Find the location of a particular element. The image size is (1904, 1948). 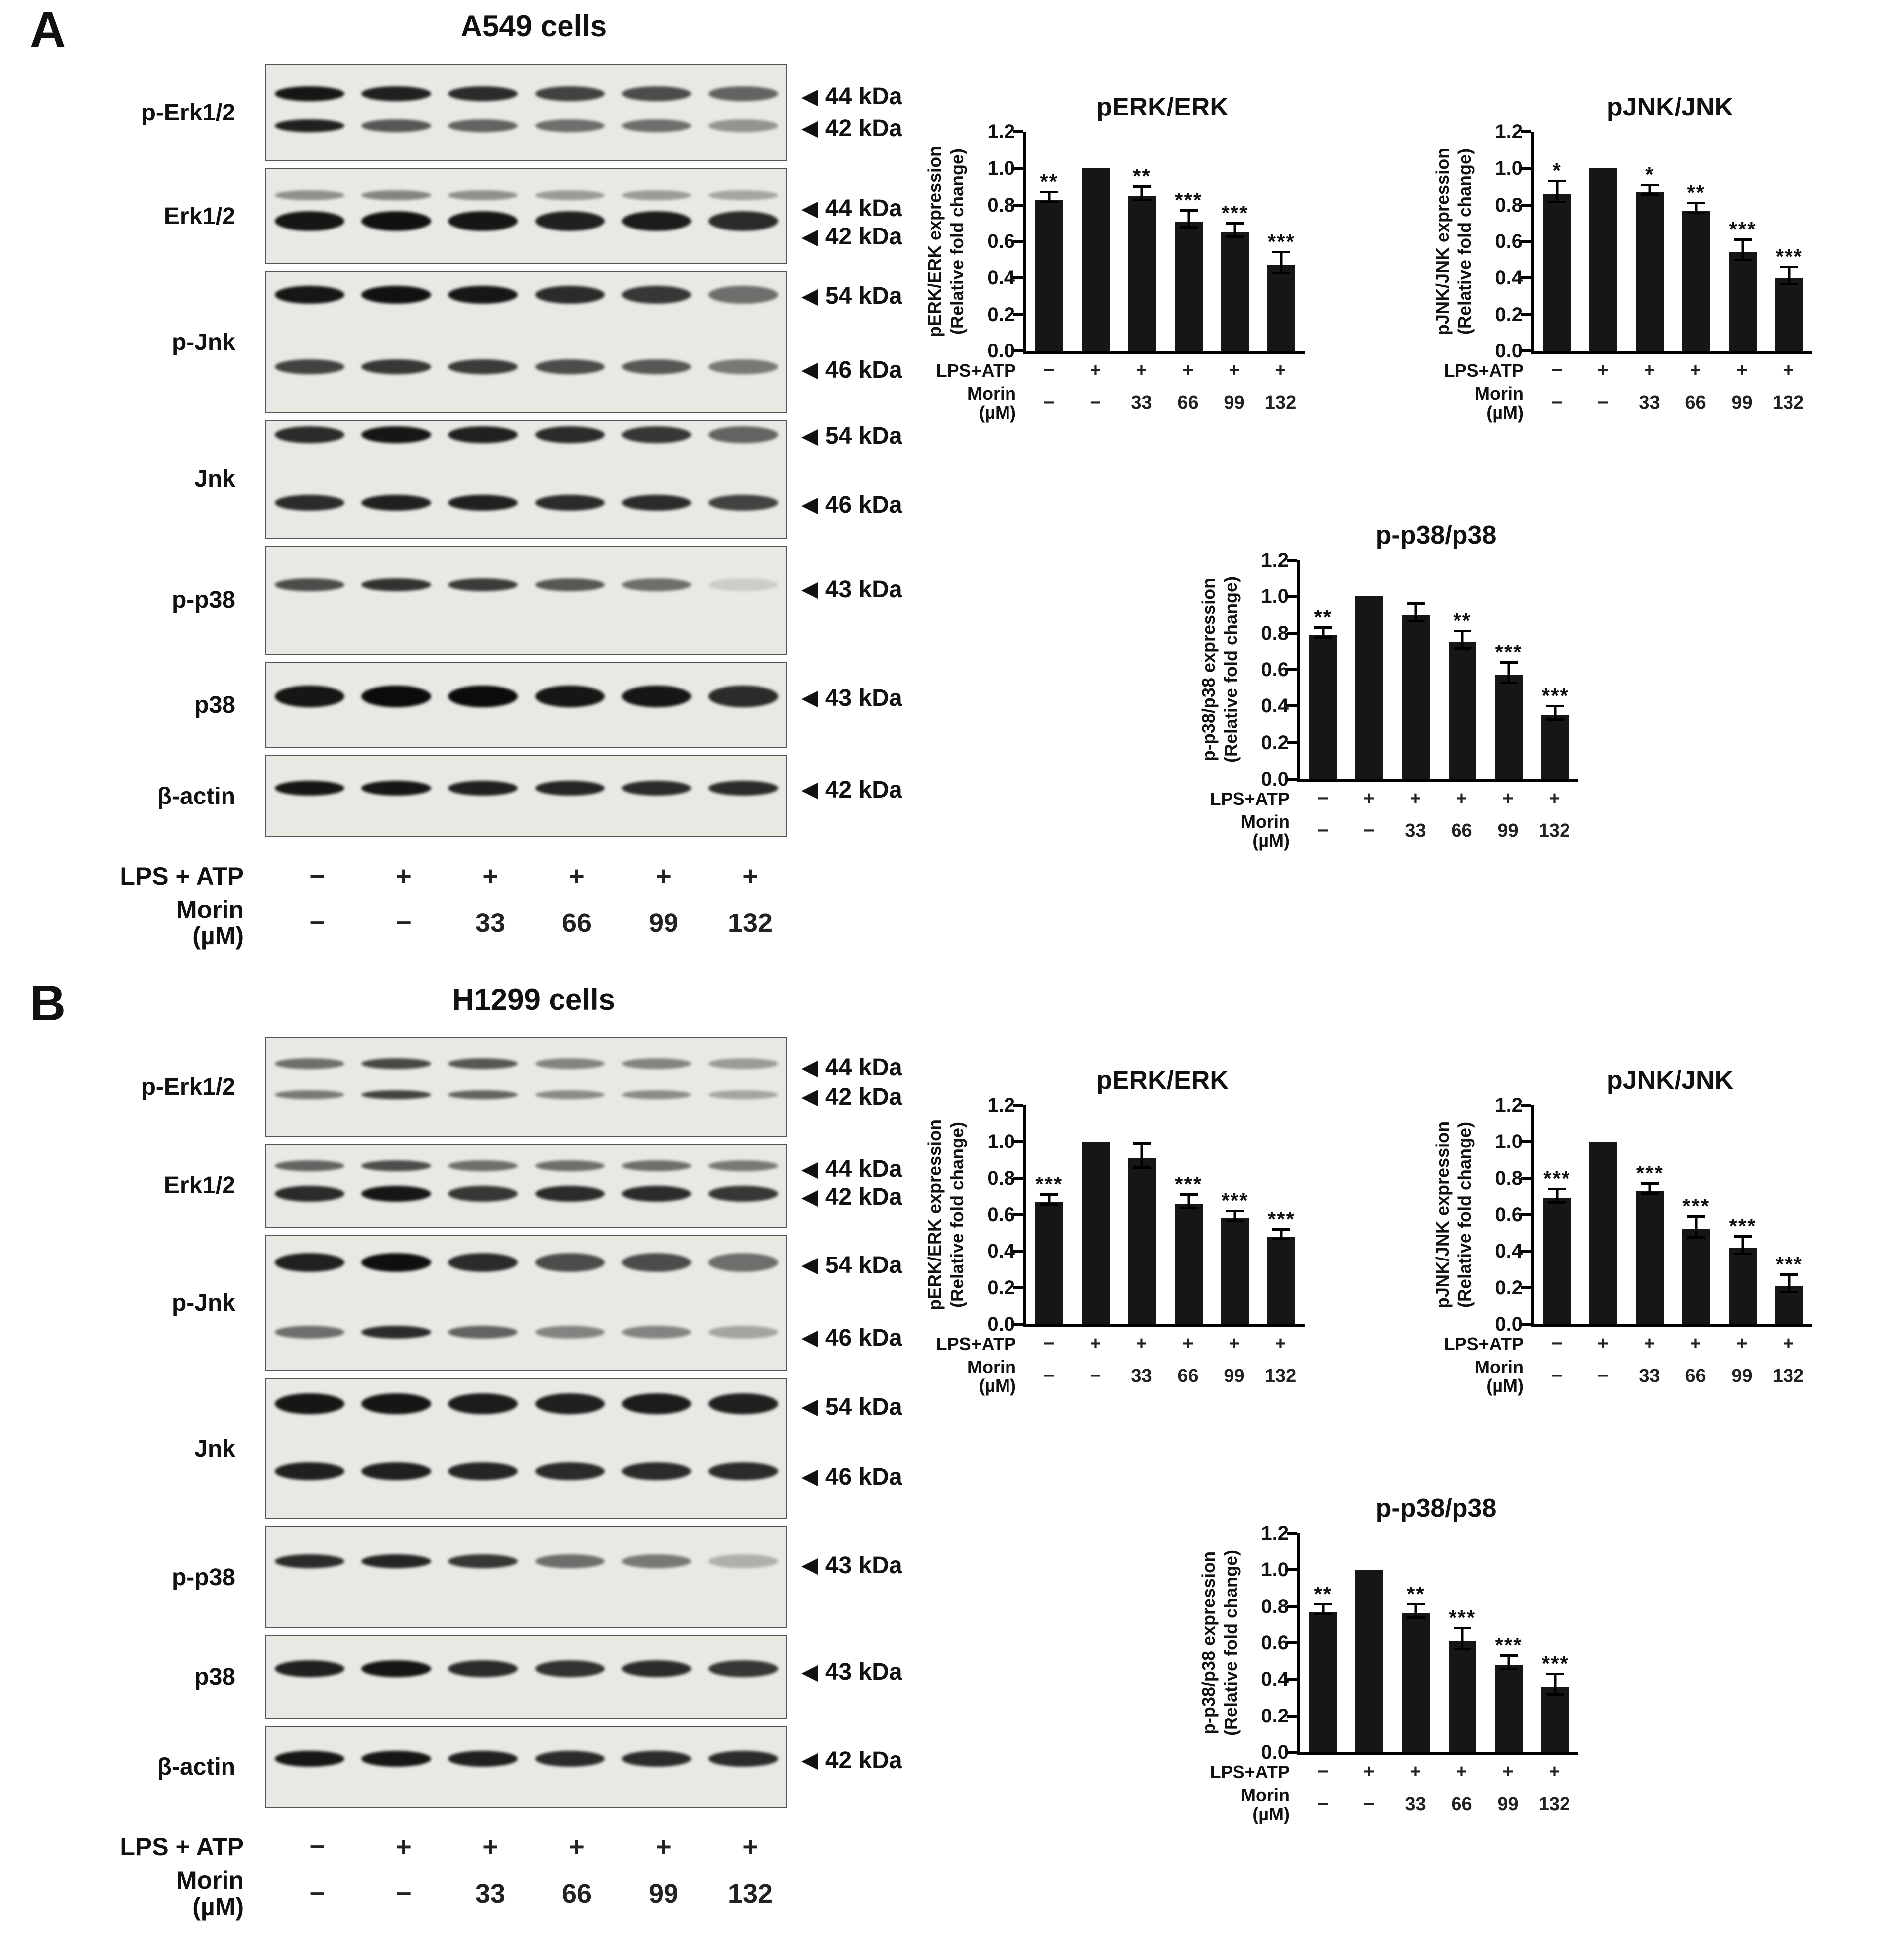

y-tick-label: 0.6 is located at coordinates (1001, 241).